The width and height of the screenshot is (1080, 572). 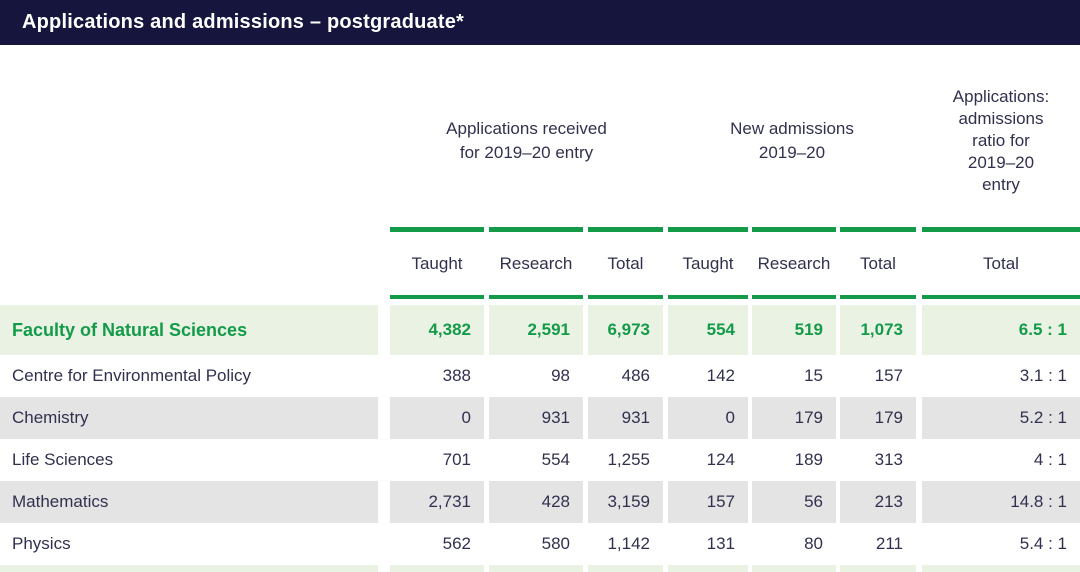 I want to click on cell-apps-research: 580, so click(x=555, y=543).